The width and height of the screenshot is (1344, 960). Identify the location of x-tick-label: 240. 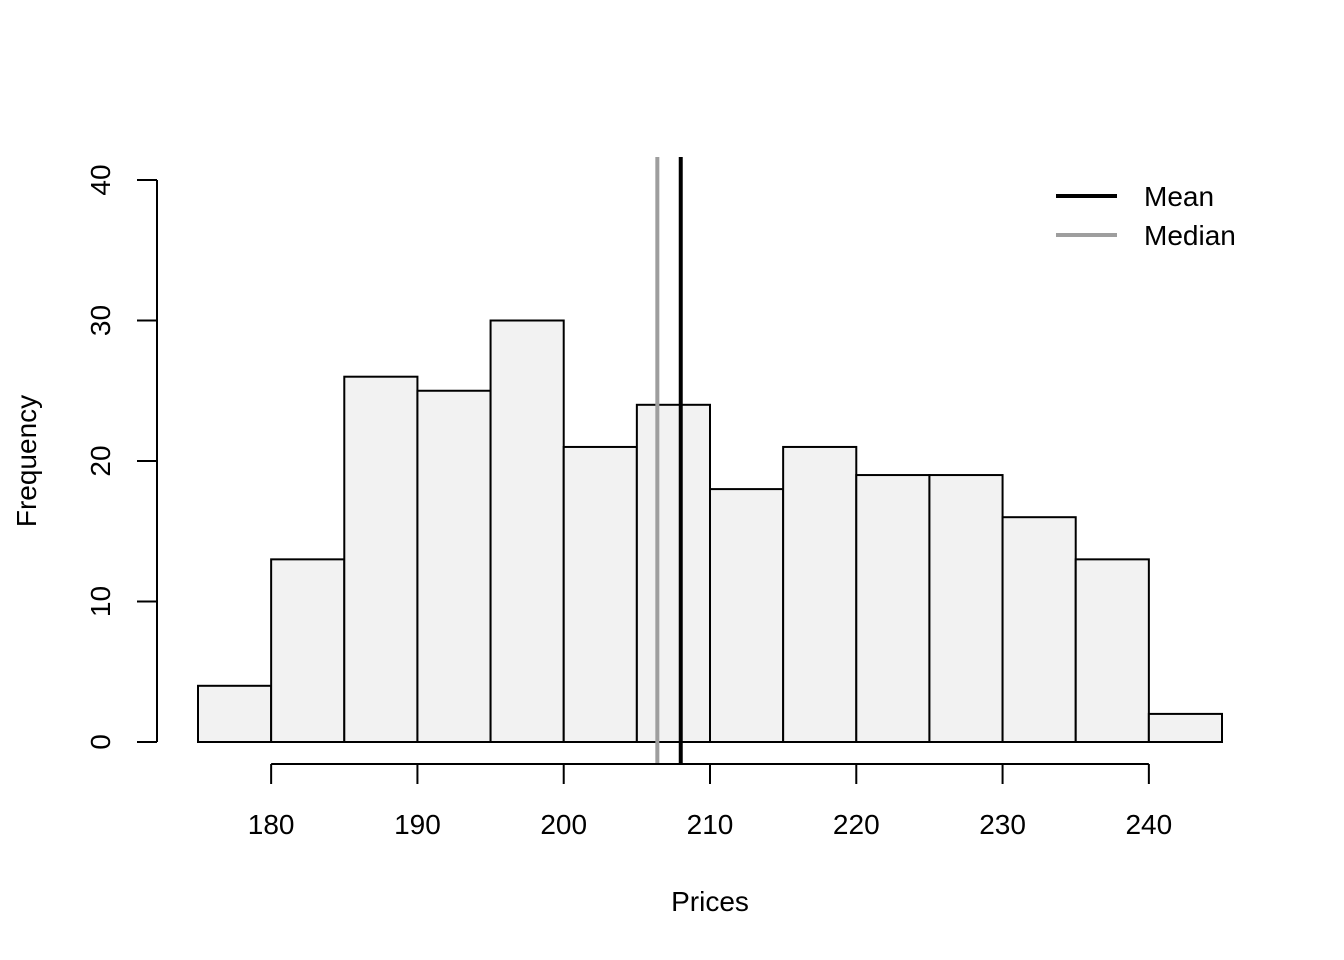
(1148, 824).